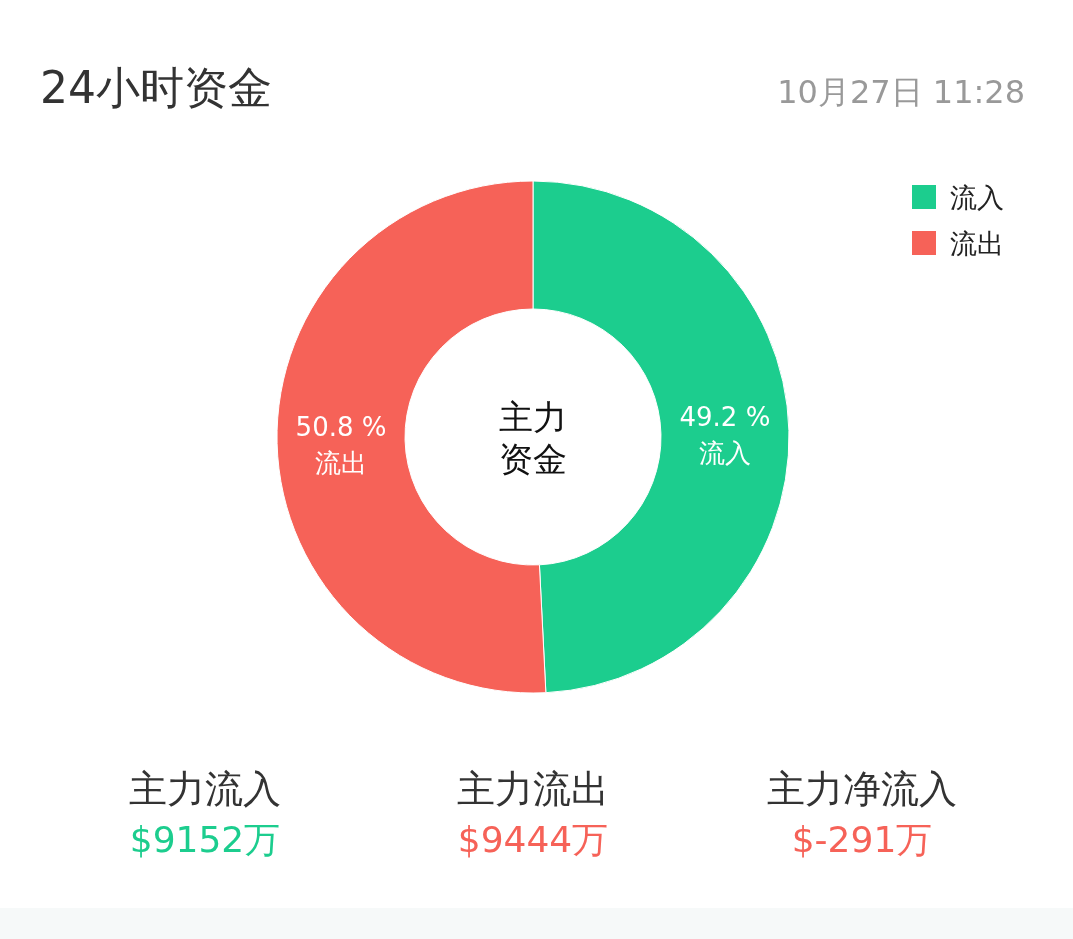 This screenshot has width=1073, height=939. I want to click on chart-title: 24小时资金, so click(156, 87).